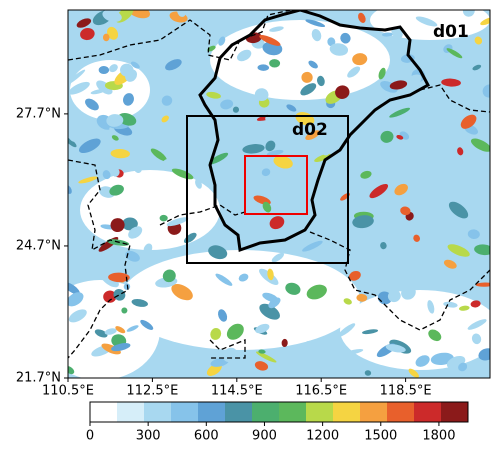  What do you see at coordinates (148, 436) in the screenshot?
I see `colorbar-tick-label: 300` at bounding box center [148, 436].